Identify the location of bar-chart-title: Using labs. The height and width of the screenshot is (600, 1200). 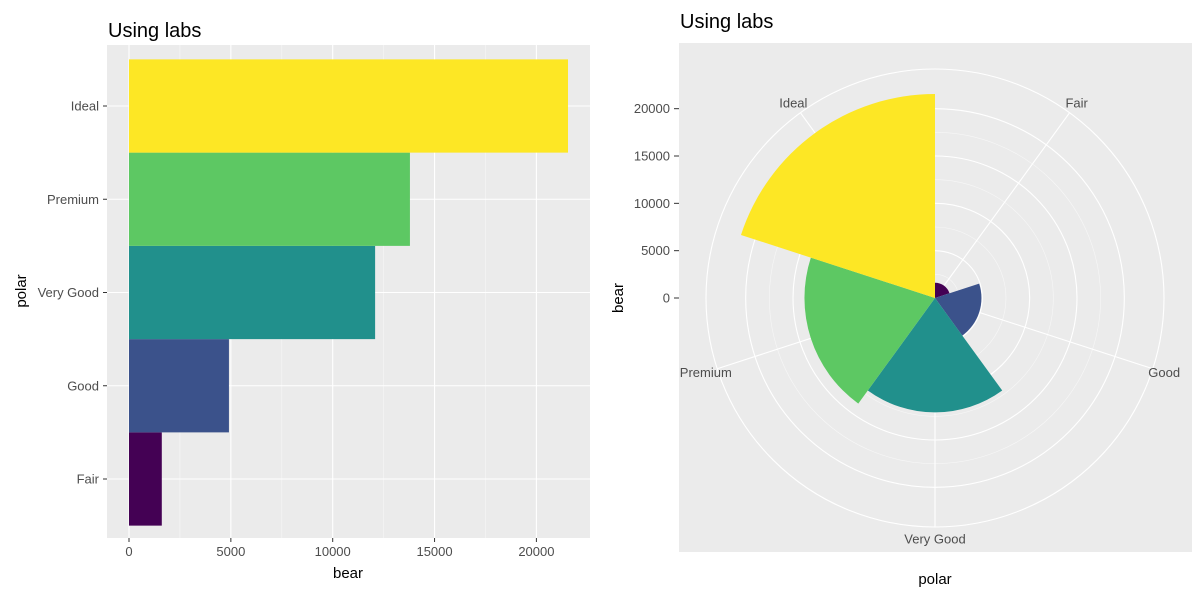
(154, 31).